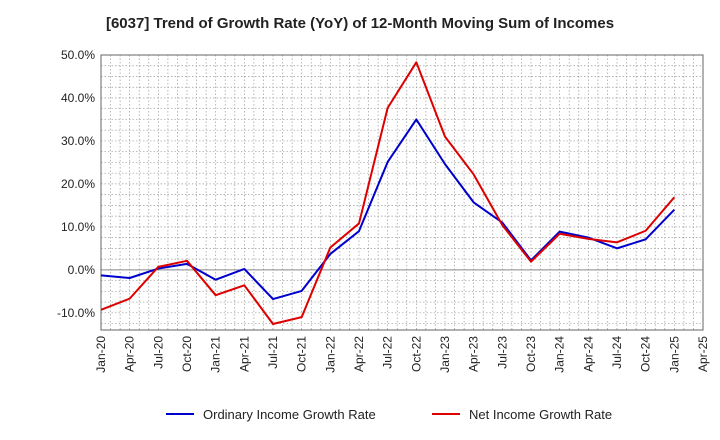 The width and height of the screenshot is (720, 440). I want to click on y-tick-label: 30.0%, so click(78, 141).